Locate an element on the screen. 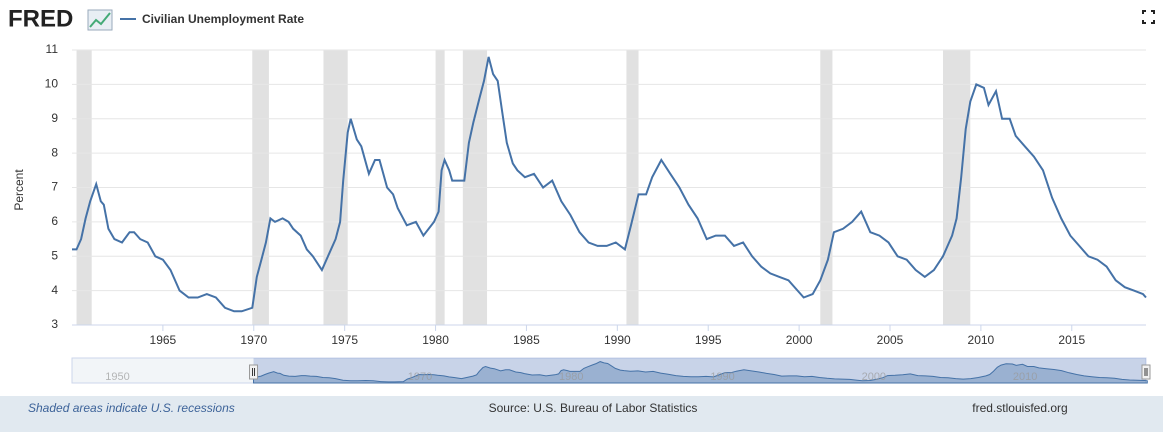 This screenshot has width=1163, height=432. navigator-selection is located at coordinates (700, 370).